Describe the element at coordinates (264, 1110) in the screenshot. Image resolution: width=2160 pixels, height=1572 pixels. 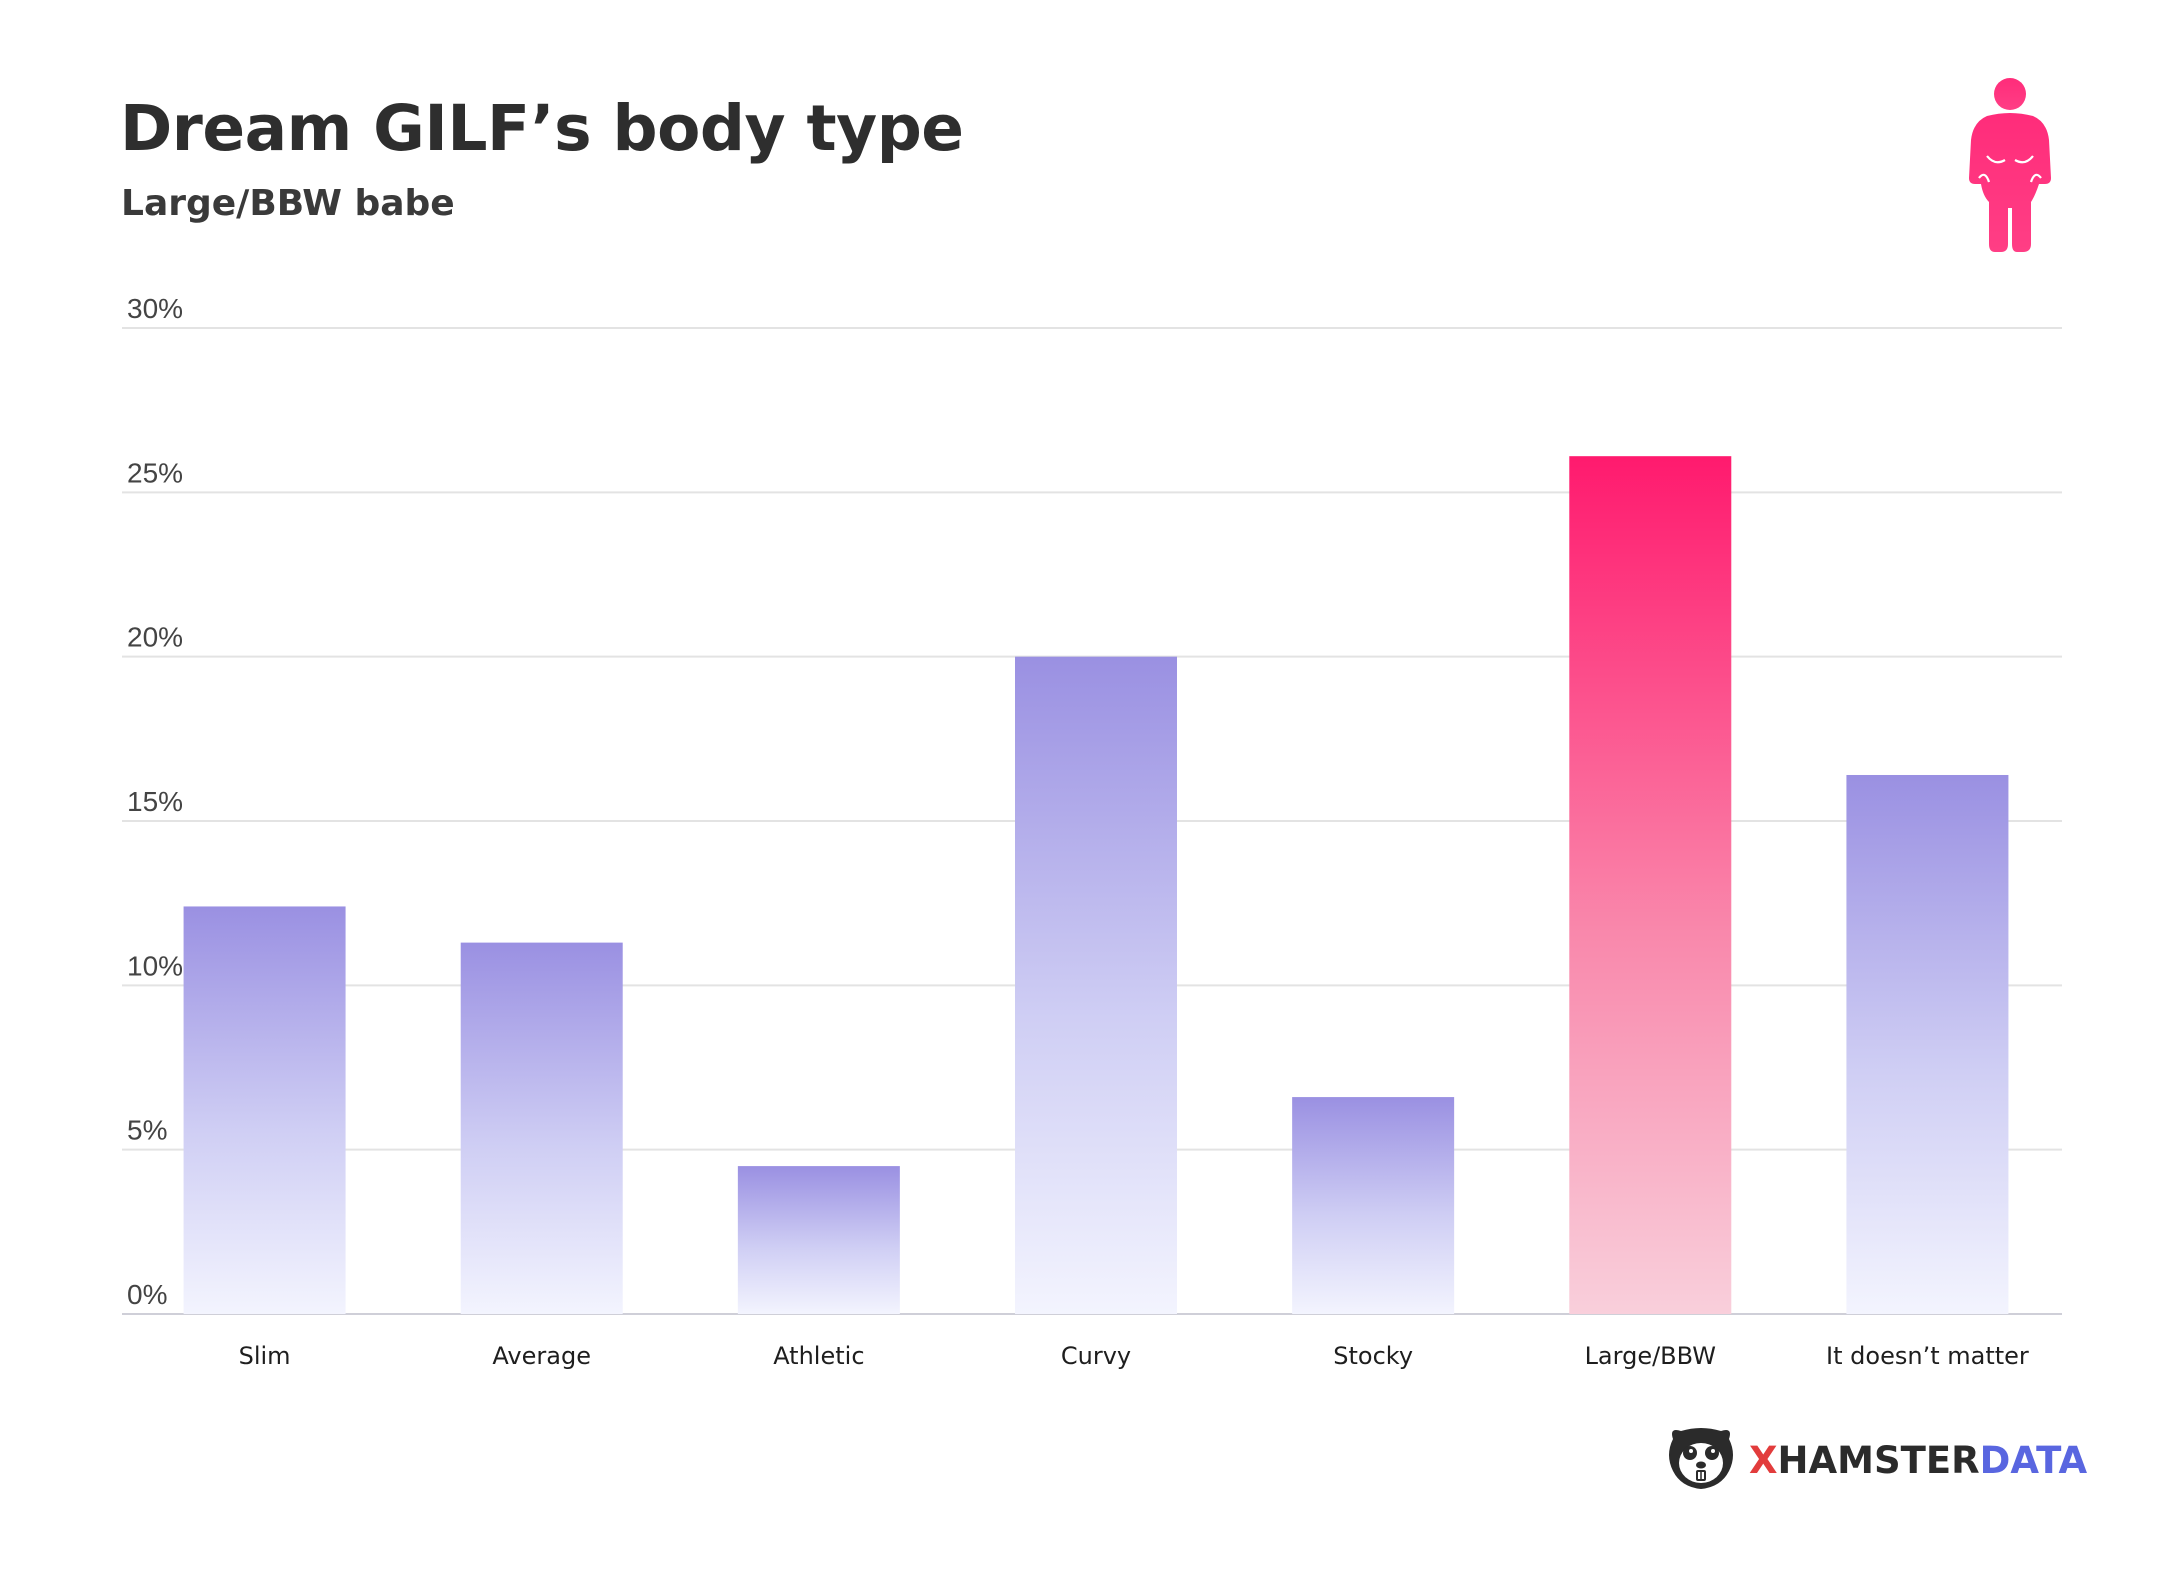
I see `bar-slim` at that location.